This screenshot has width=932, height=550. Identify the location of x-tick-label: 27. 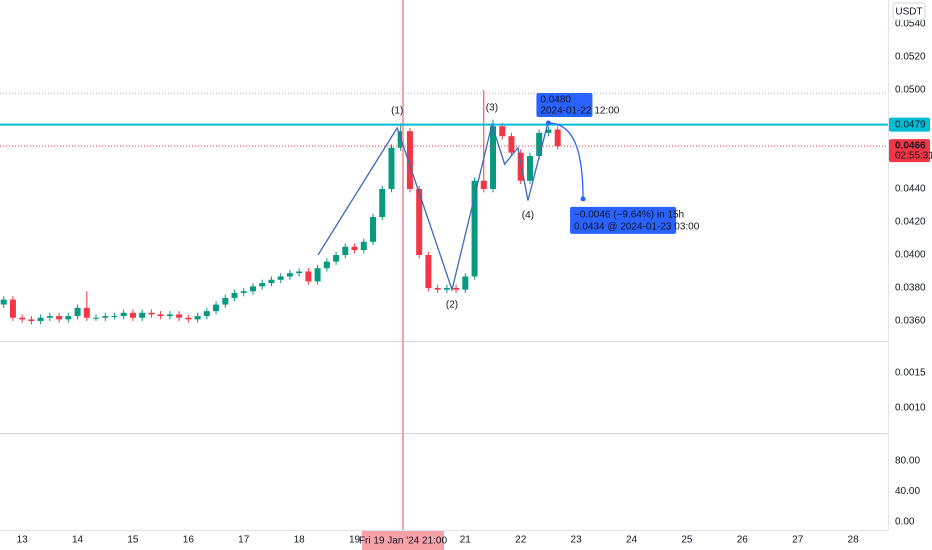
(798, 540).